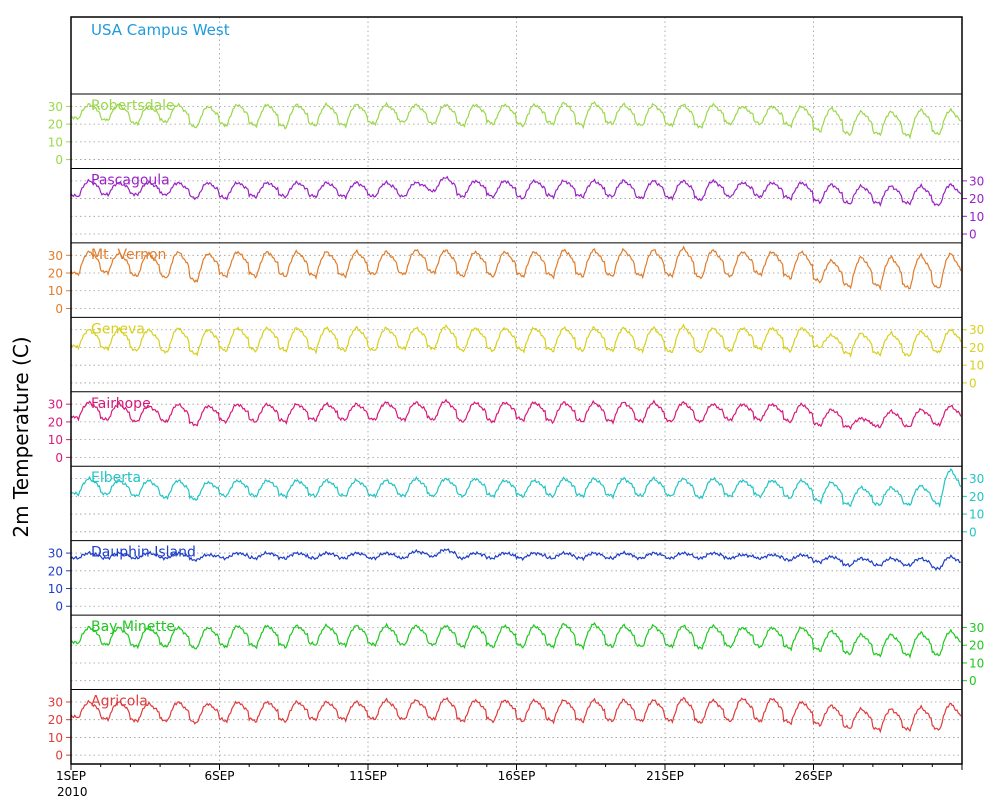  What do you see at coordinates (116, 478) in the screenshot?
I see `series-label: Elberta` at bounding box center [116, 478].